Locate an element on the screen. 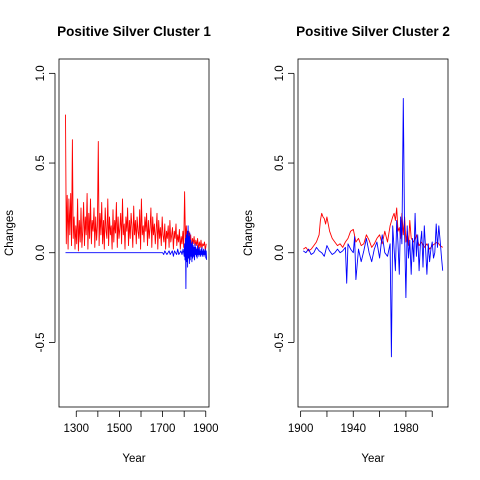 This screenshot has height=480, width=480. series-layer is located at coordinates (136, 202).